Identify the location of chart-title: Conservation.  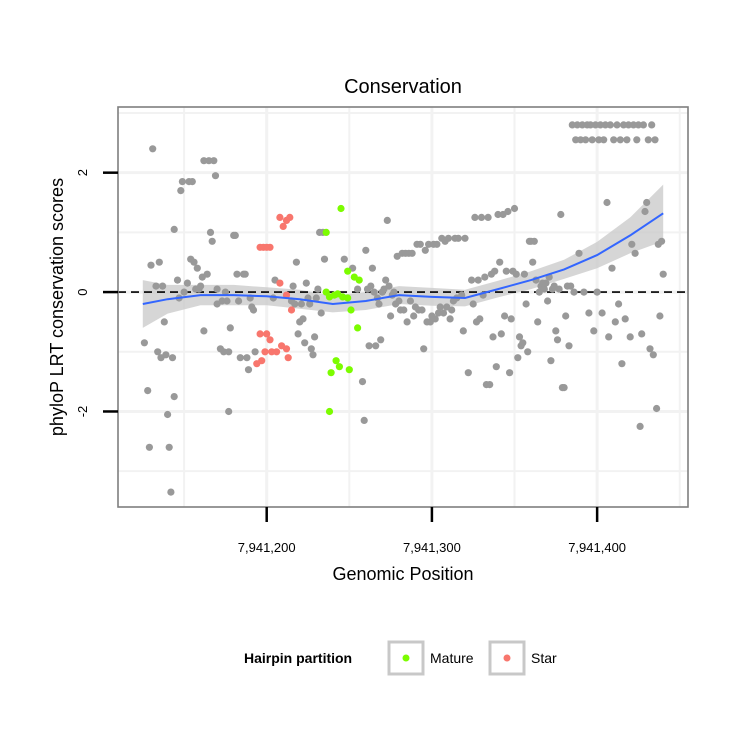
(403, 87).